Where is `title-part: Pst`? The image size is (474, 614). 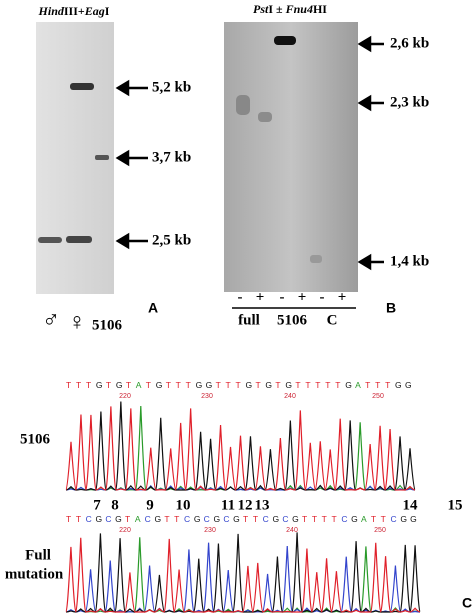
title-part: Pst is located at coordinates (261, 9).